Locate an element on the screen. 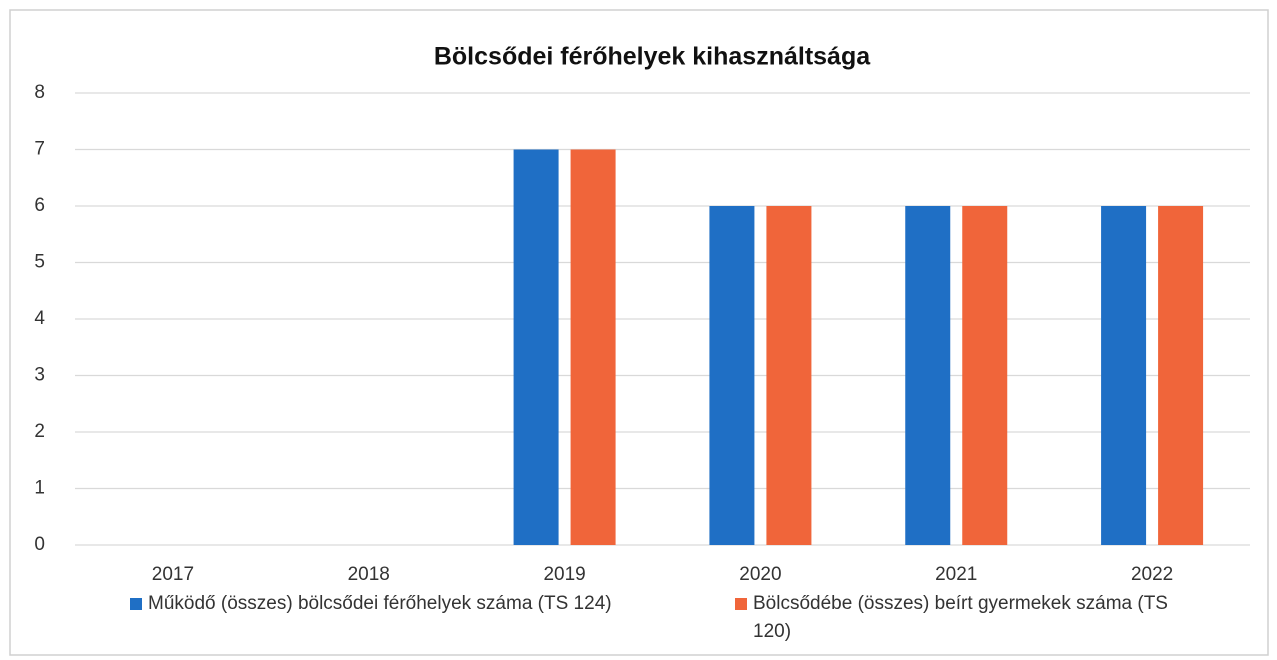 This screenshot has width=1277, height=660. y-tick-label: 5 is located at coordinates (39, 262).